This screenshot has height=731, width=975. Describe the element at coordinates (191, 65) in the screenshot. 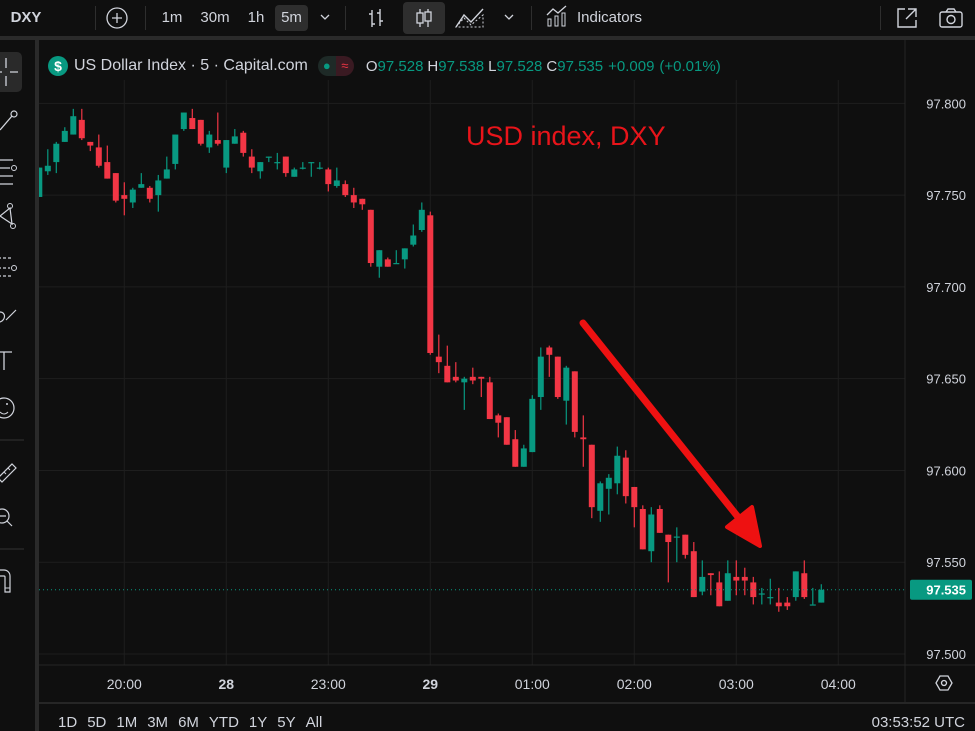

I see `symbol-title: US Dollar Index · 5 · Capital.com` at that location.